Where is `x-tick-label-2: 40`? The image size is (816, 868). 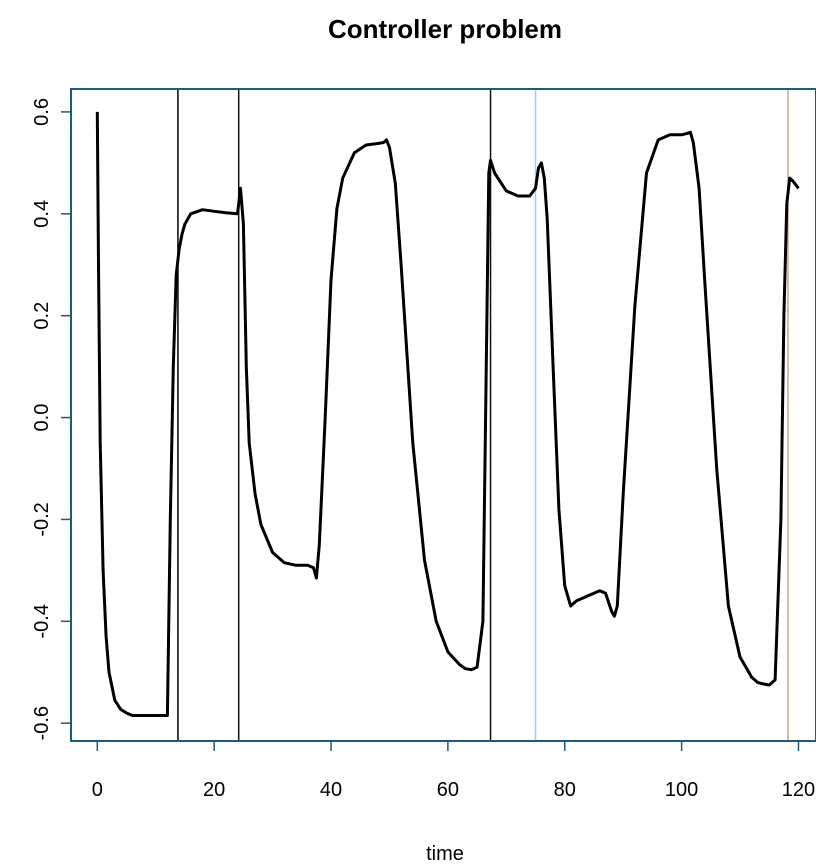 x-tick-label-2: 40 is located at coordinates (331, 790).